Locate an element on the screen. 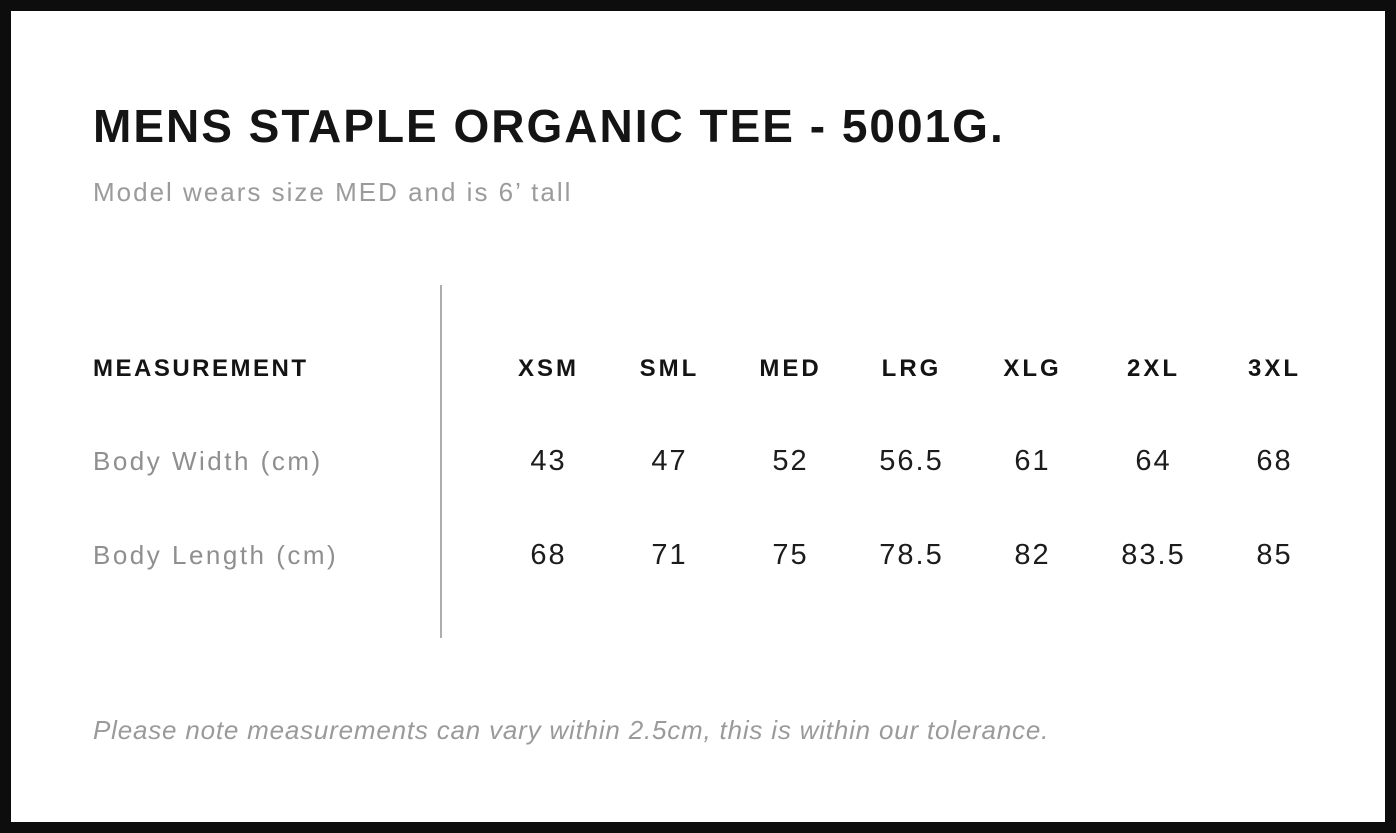 Image resolution: width=1396 pixels, height=833 pixels. page-title: MENS STAPLE ORGANIC TEE - 5001G. is located at coordinates (549, 126).